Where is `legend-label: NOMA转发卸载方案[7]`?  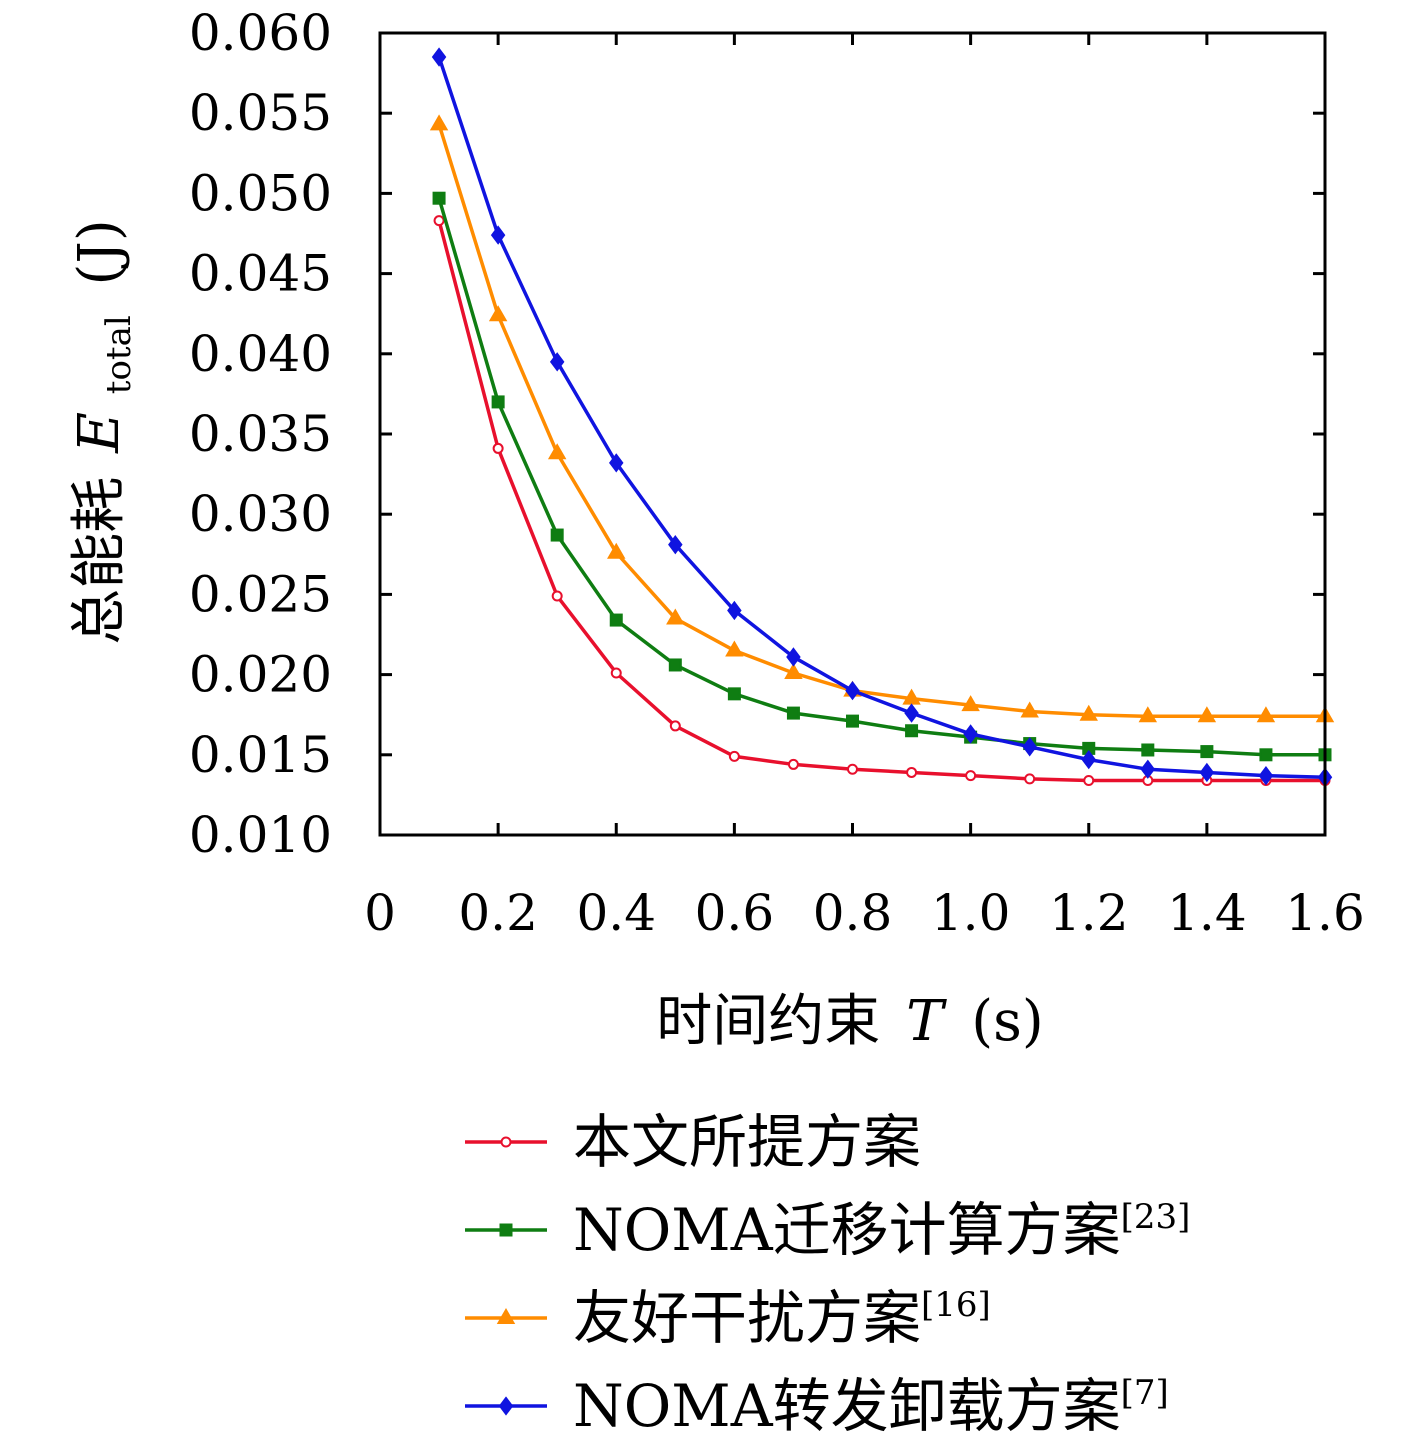 legend-label: NOMA转发卸载方案[7] is located at coordinates (871, 1406).